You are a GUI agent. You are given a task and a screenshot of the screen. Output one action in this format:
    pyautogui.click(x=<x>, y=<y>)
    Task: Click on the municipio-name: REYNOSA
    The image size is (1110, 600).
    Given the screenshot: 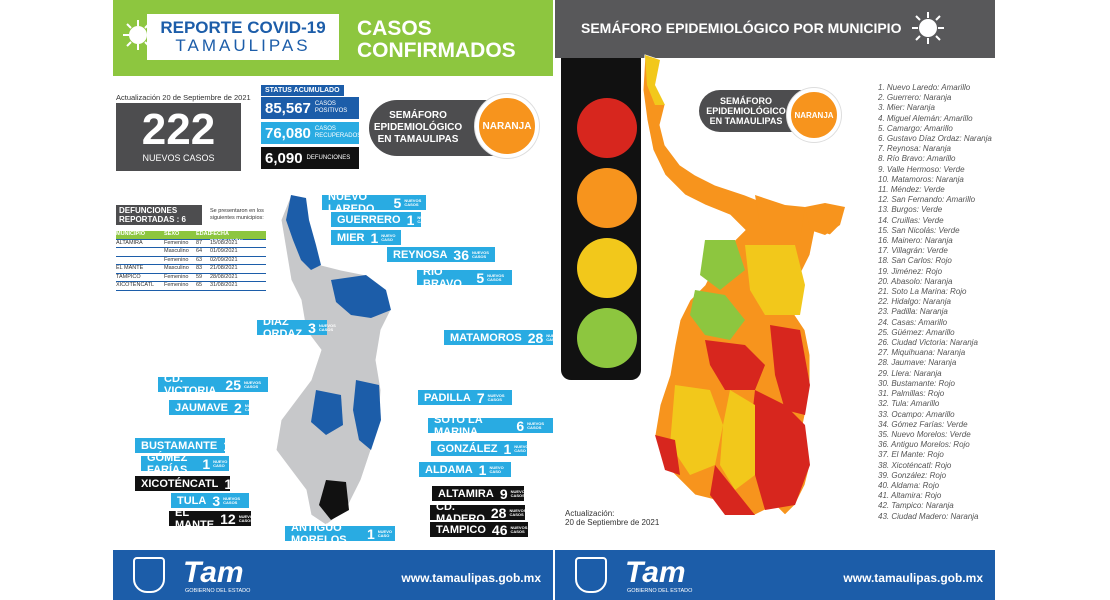 What is the action you would take?
    pyautogui.click(x=420, y=254)
    